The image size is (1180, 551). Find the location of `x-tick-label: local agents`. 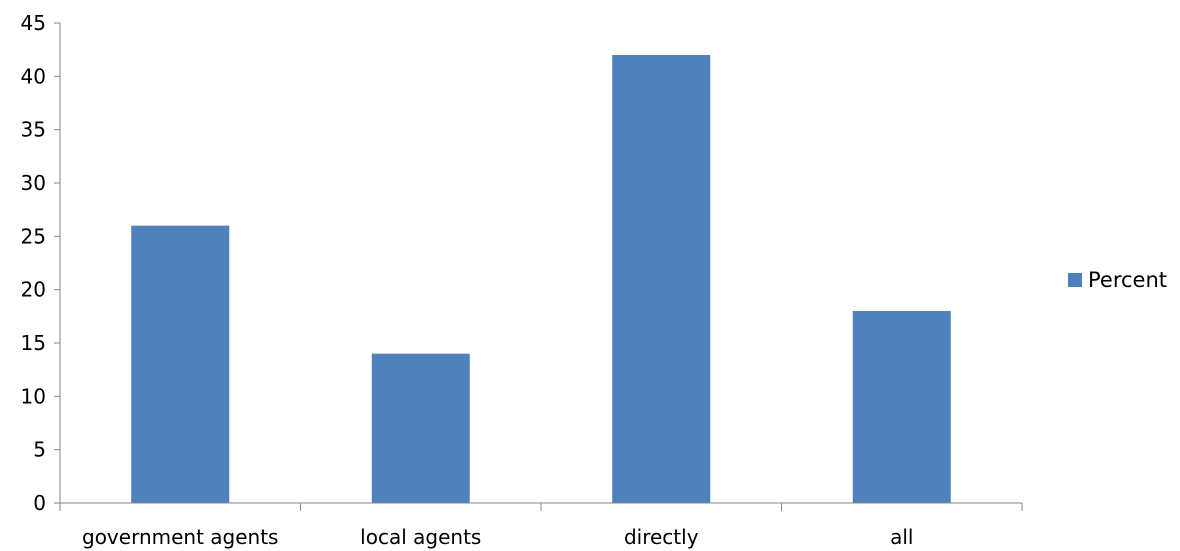

x-tick-label: local agents is located at coordinates (420, 537).